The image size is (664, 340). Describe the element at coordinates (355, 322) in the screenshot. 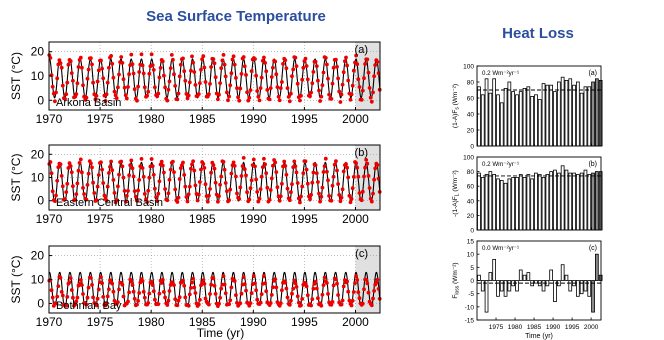

I see `sst-x-tick-label: 2000` at that location.